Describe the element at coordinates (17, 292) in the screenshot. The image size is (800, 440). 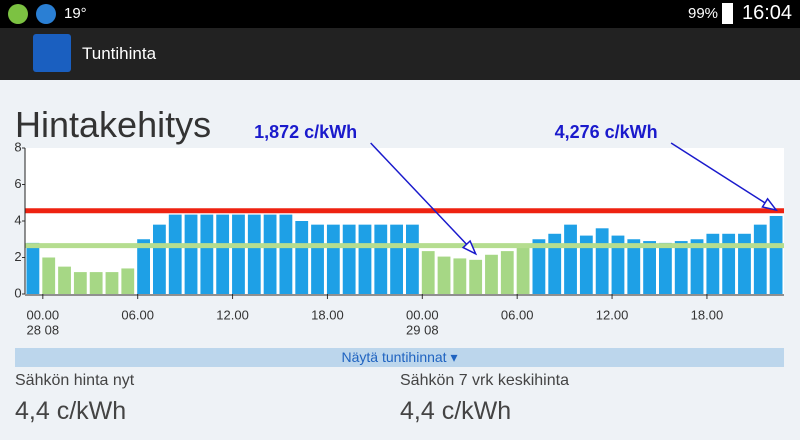
I see `y-tick-label: 0` at that location.